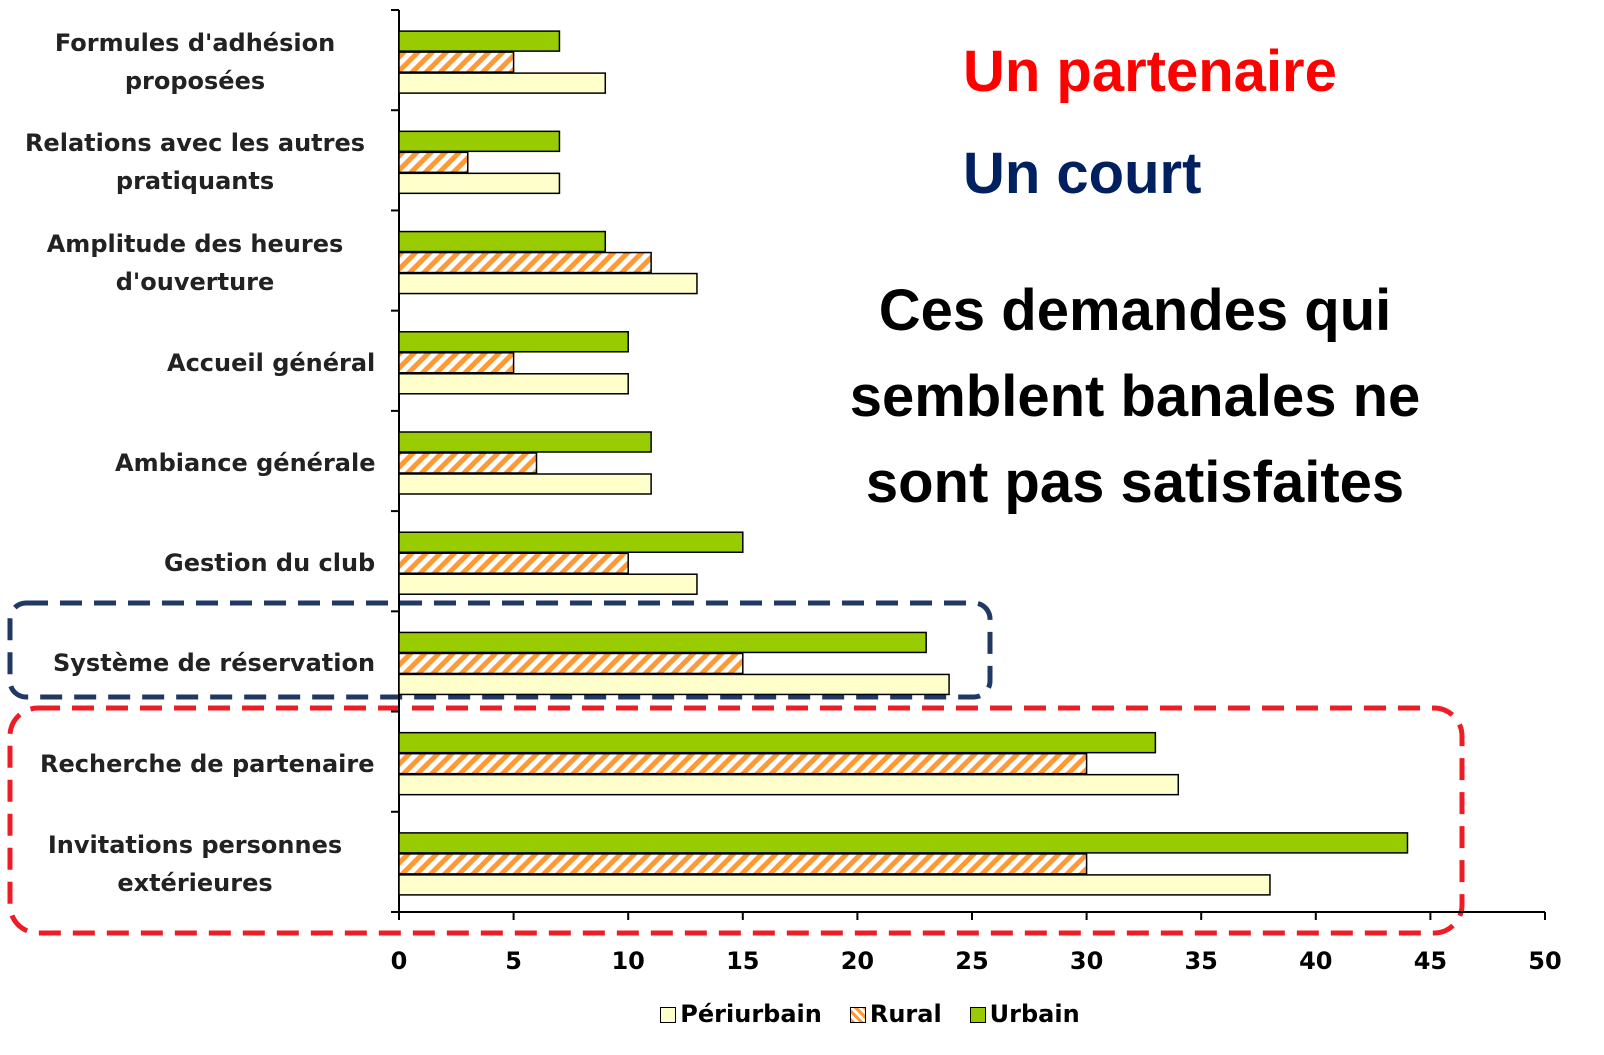 The height and width of the screenshot is (1055, 1604). Describe the element at coordinates (1200, 961) in the screenshot. I see `x-tick-label: 35` at that location.